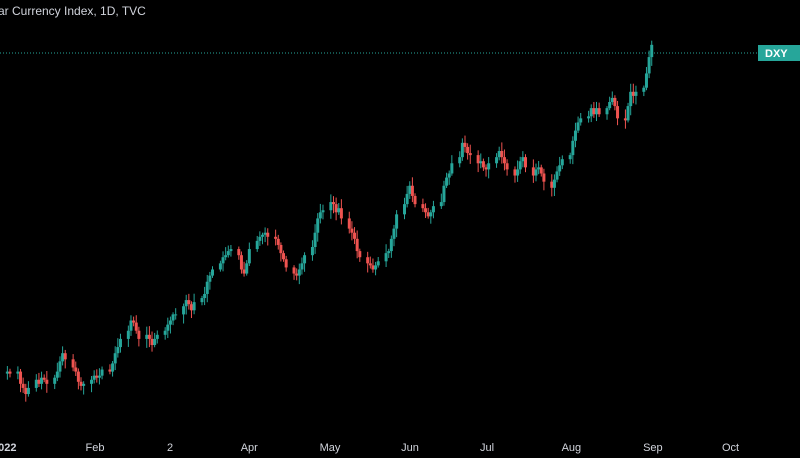  Describe the element at coordinates (95, 448) in the screenshot. I see `x-tick-label: Feb` at that location.